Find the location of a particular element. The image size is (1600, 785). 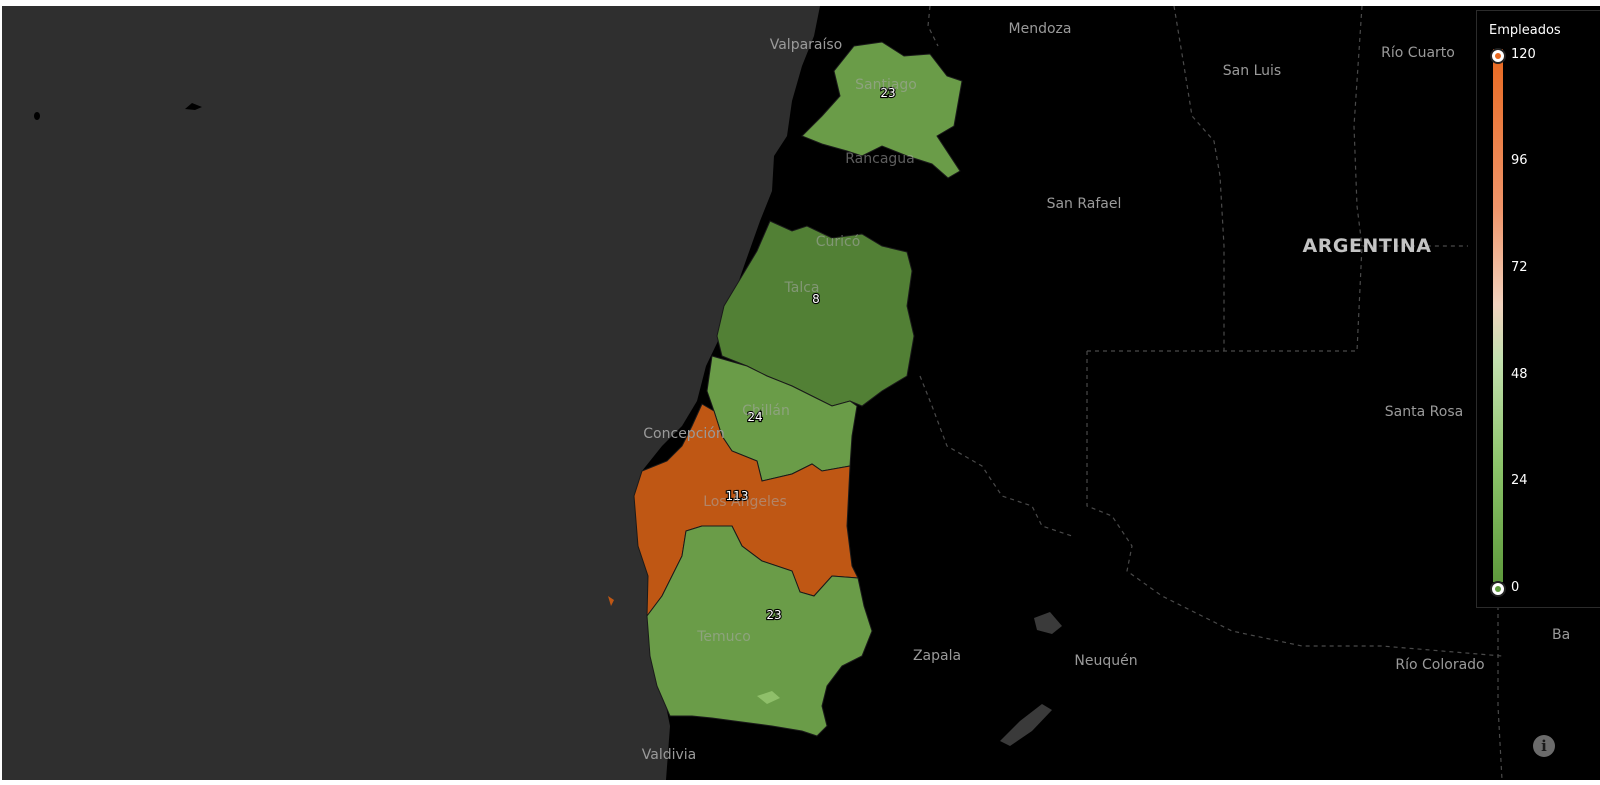

legend-max-handle is located at coordinates (1498, 56).